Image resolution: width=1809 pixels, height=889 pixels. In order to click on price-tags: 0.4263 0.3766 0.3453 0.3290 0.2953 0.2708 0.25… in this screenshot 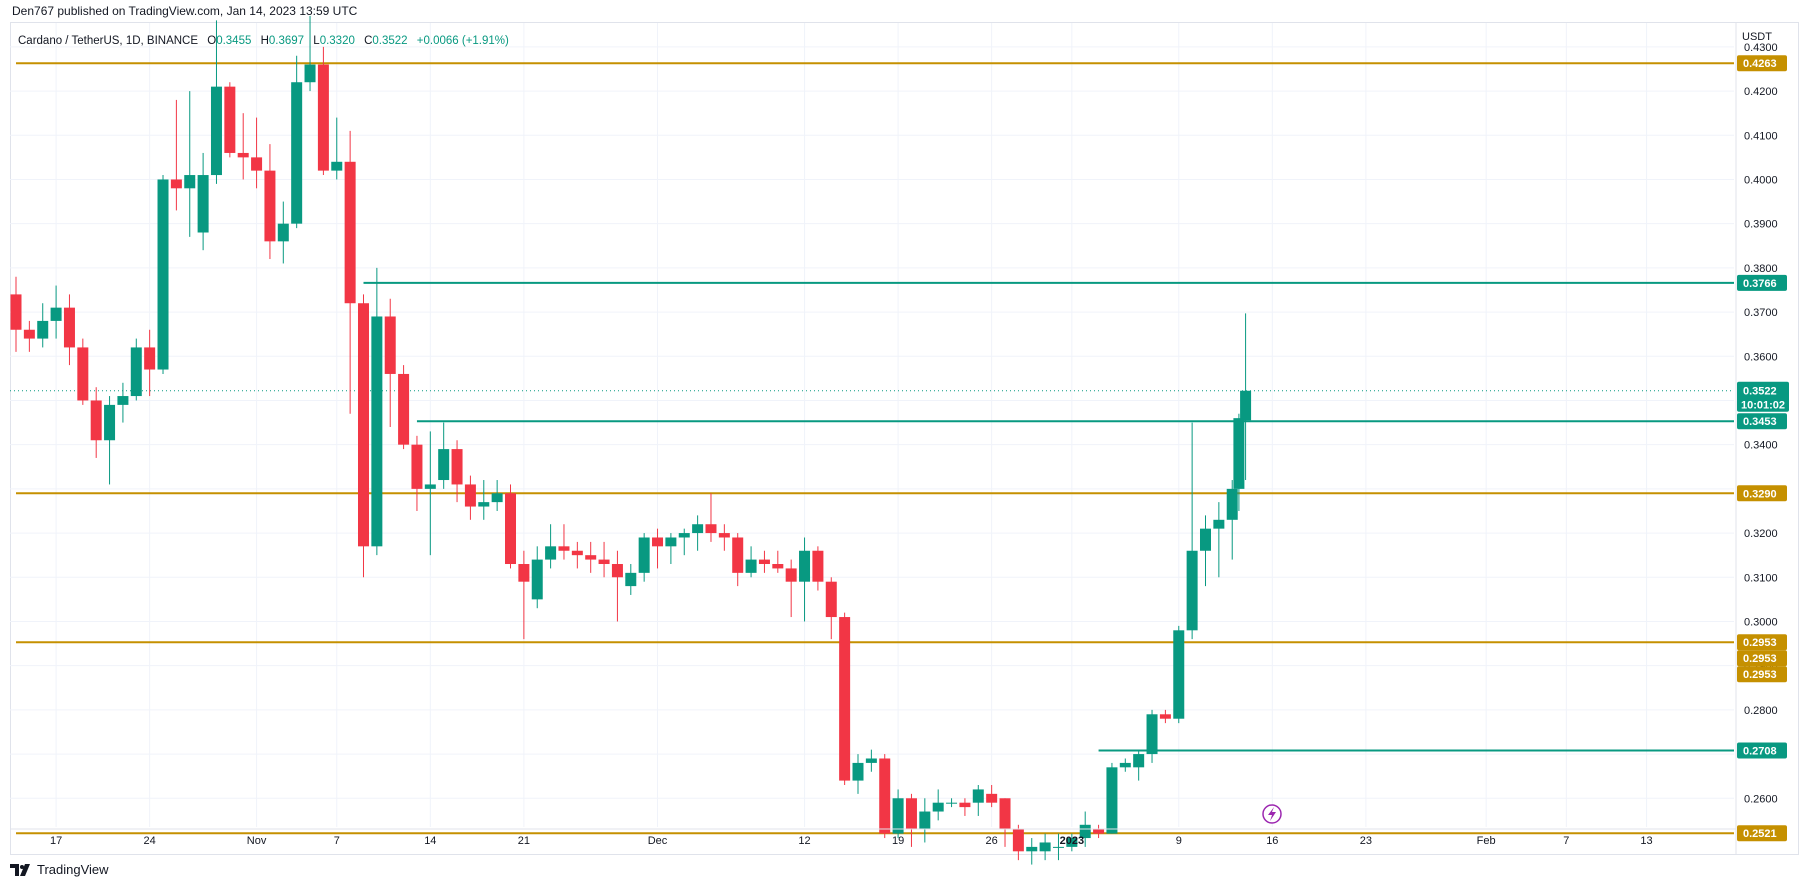, I will do `click(1763, 448)`.